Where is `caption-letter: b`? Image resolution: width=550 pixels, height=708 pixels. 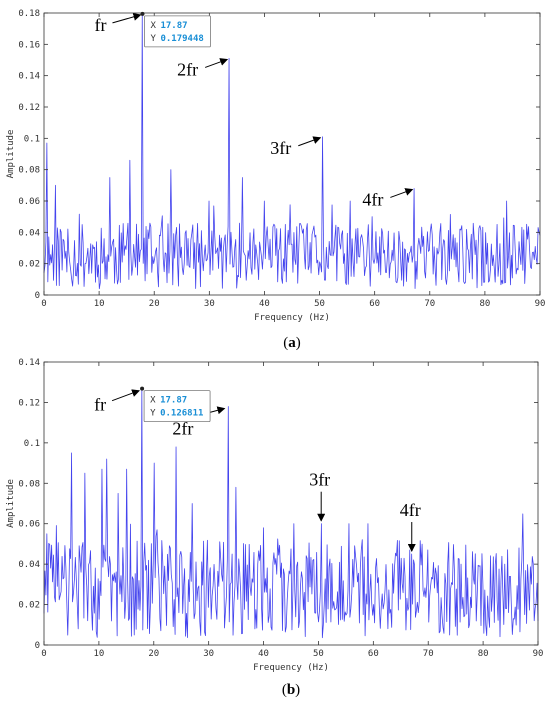 caption-letter: b is located at coordinates (291, 690).